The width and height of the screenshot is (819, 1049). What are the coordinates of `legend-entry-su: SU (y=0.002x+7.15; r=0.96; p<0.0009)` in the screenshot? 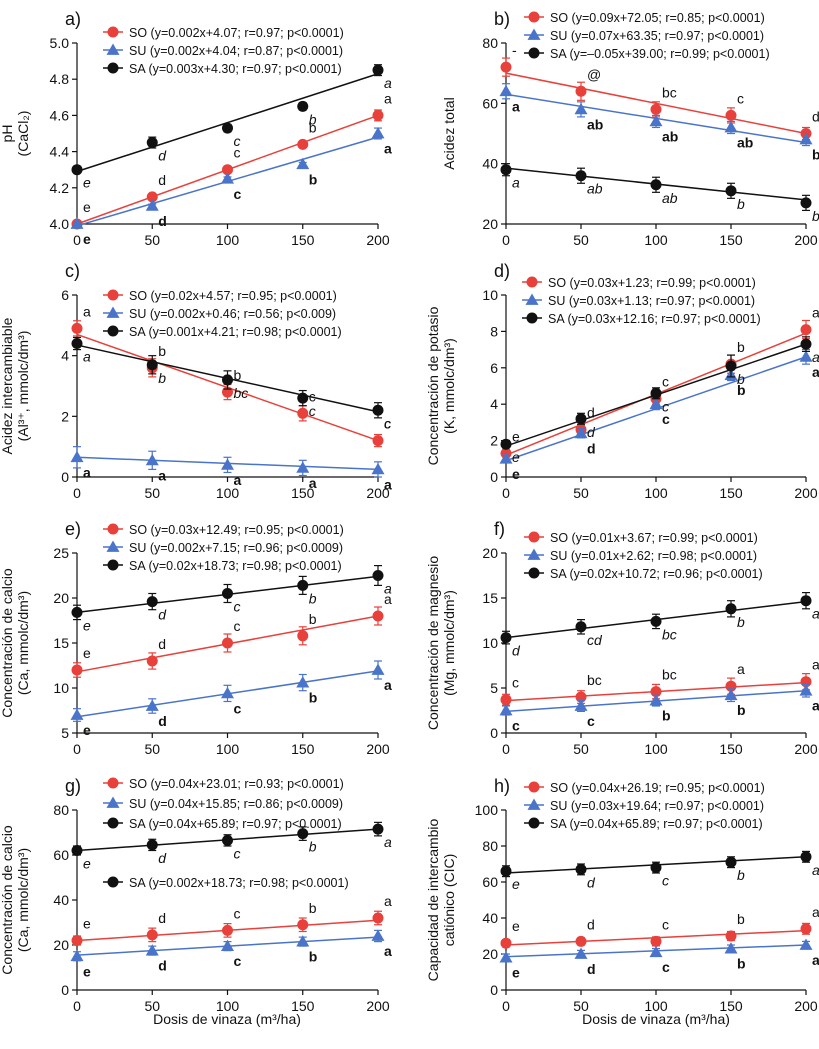 It's located at (223, 547).